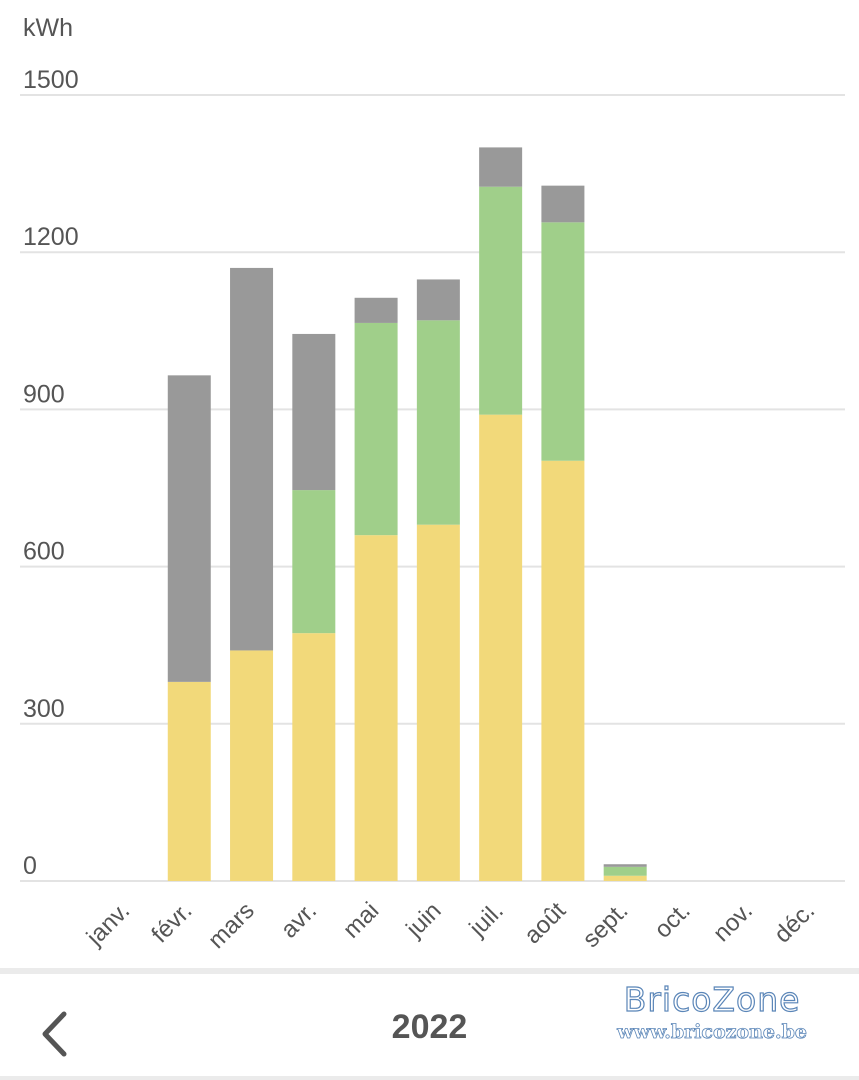 This screenshot has height=1080, width=859. What do you see at coordinates (423, 920) in the screenshot?
I see `x-tick-label: juin` at bounding box center [423, 920].